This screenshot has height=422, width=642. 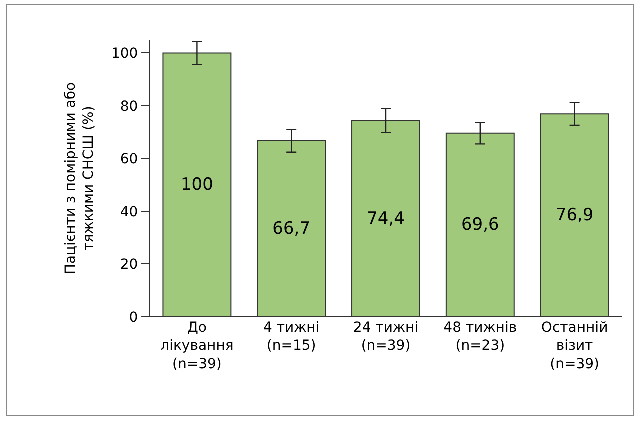 I want to click on y-tick-label: 80, so click(x=129, y=106).